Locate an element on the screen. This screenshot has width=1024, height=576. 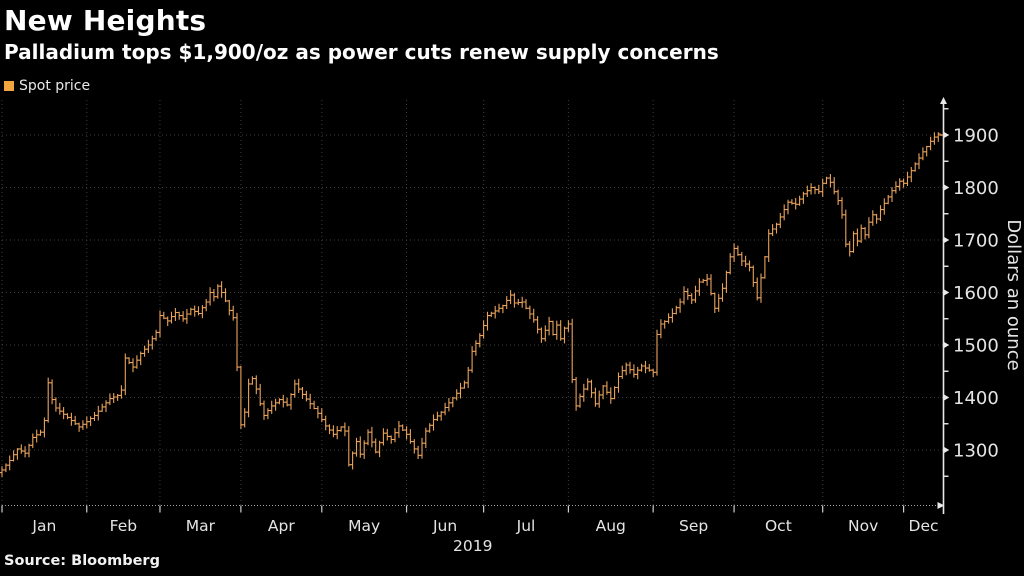
x-axis-month-label: Nov is located at coordinates (863, 526).